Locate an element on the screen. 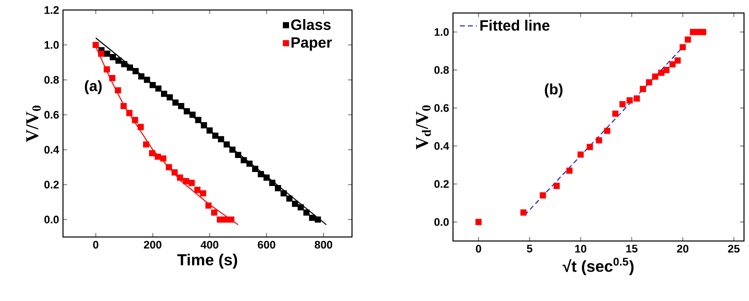  legend-label: Paper is located at coordinates (312, 44).